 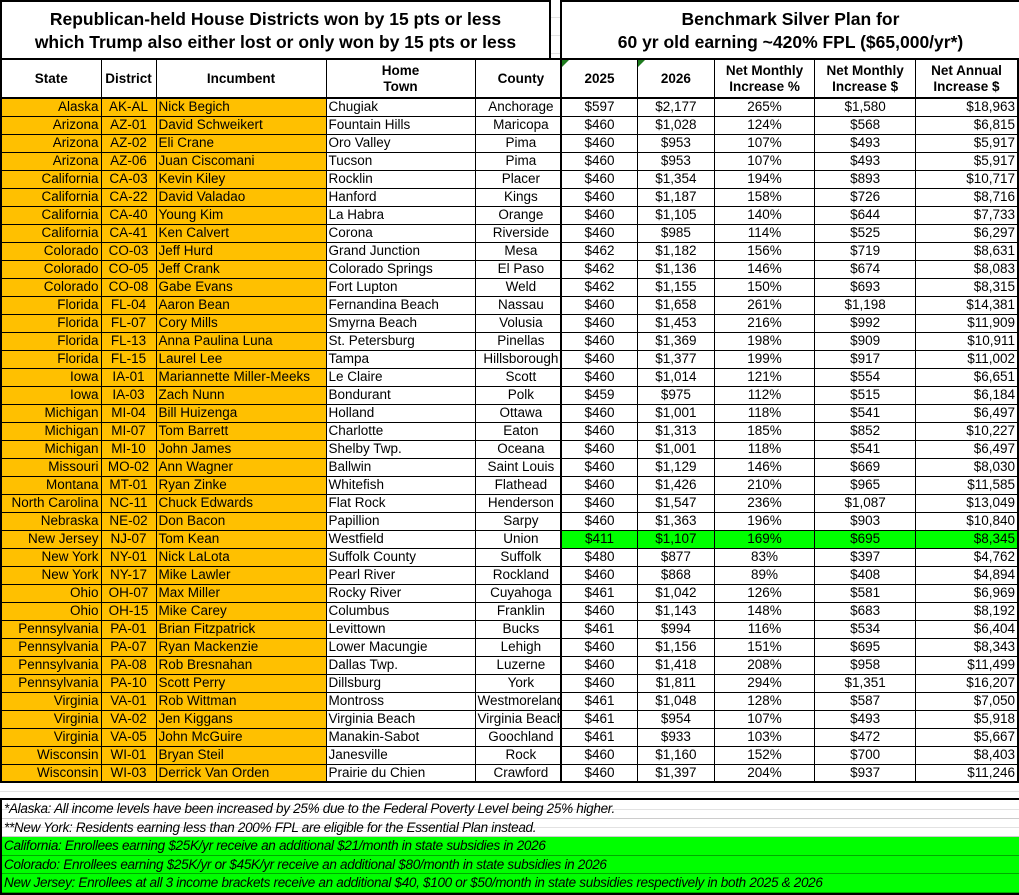 What do you see at coordinates (128, 251) in the screenshot?
I see `district-cell: CO-03` at bounding box center [128, 251].